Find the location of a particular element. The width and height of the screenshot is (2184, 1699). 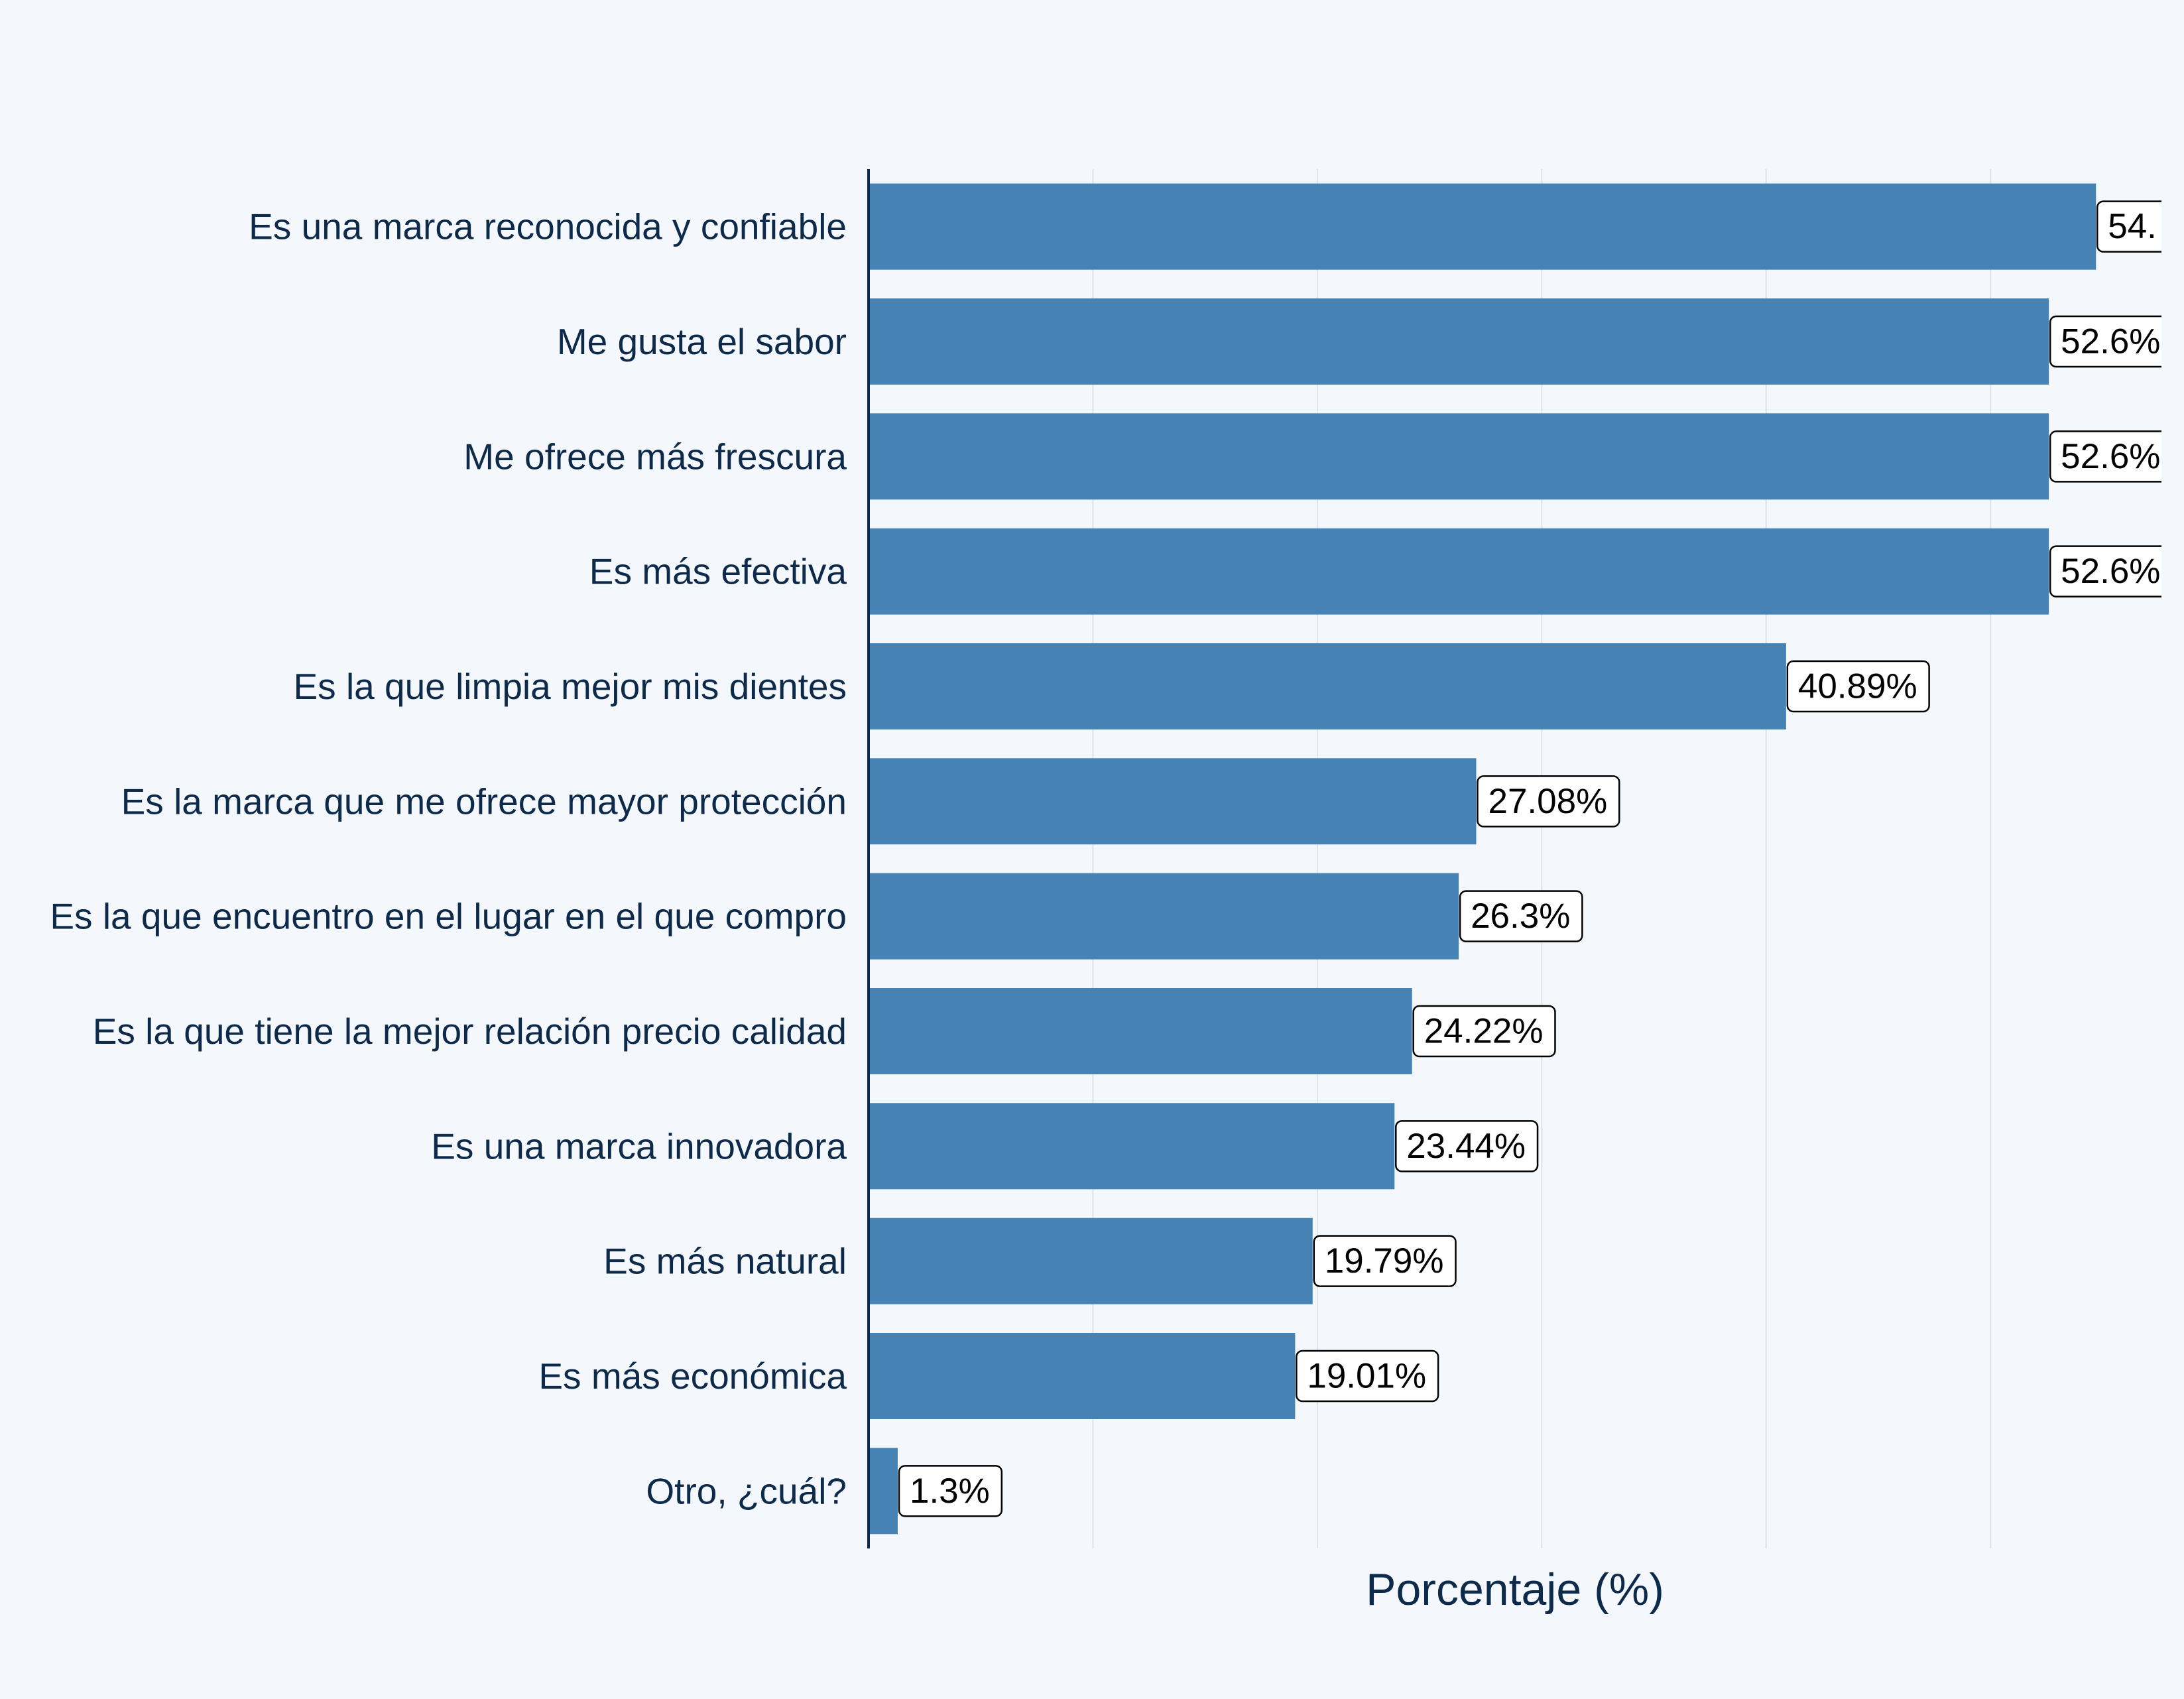

value-label-text-10: 19.79% is located at coordinates (1384, 1261).